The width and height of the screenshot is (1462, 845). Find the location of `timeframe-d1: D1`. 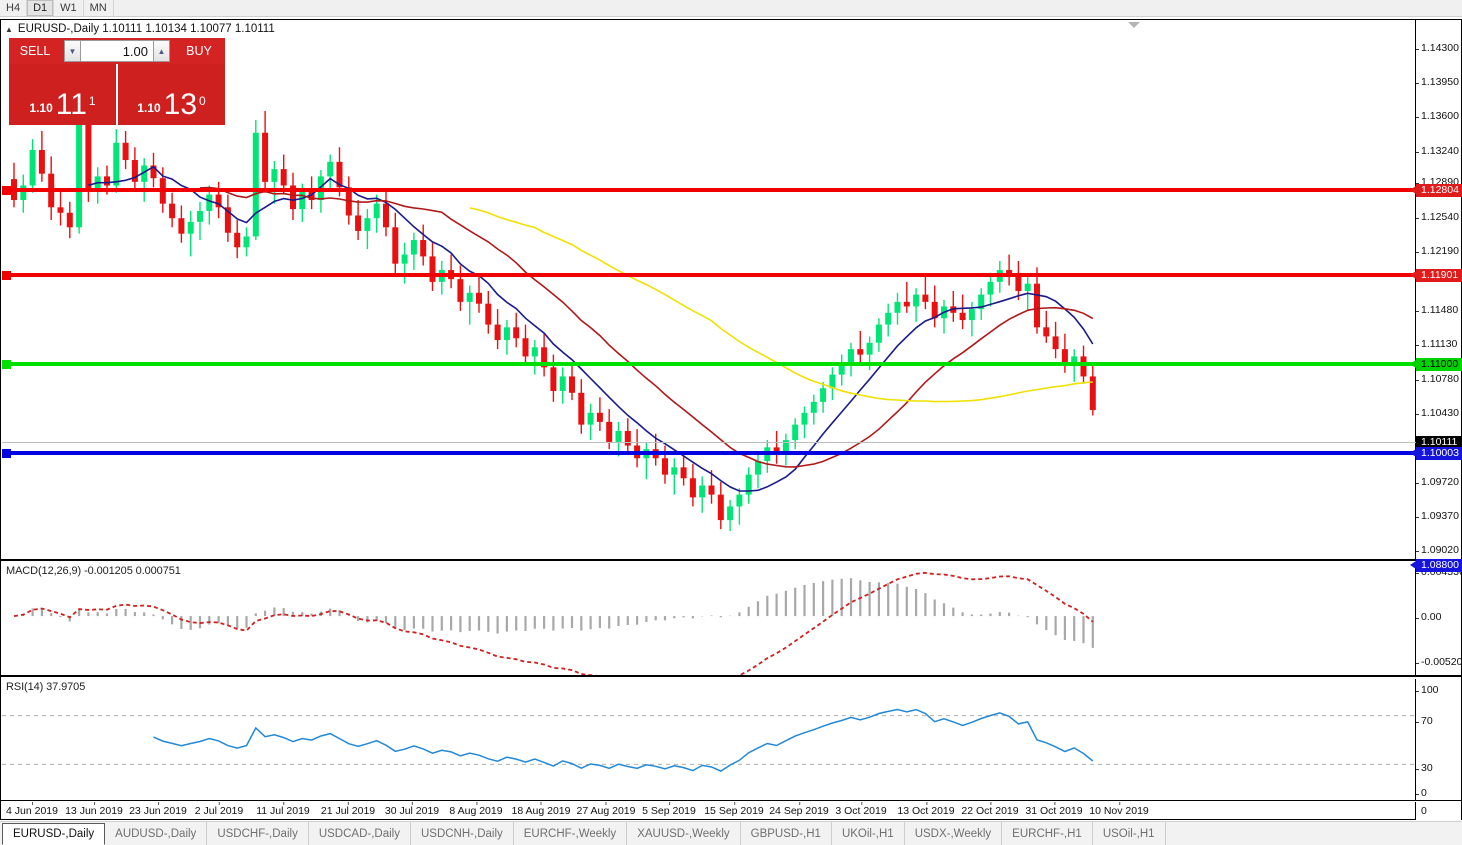

timeframe-d1: D1 is located at coordinates (41, 8).